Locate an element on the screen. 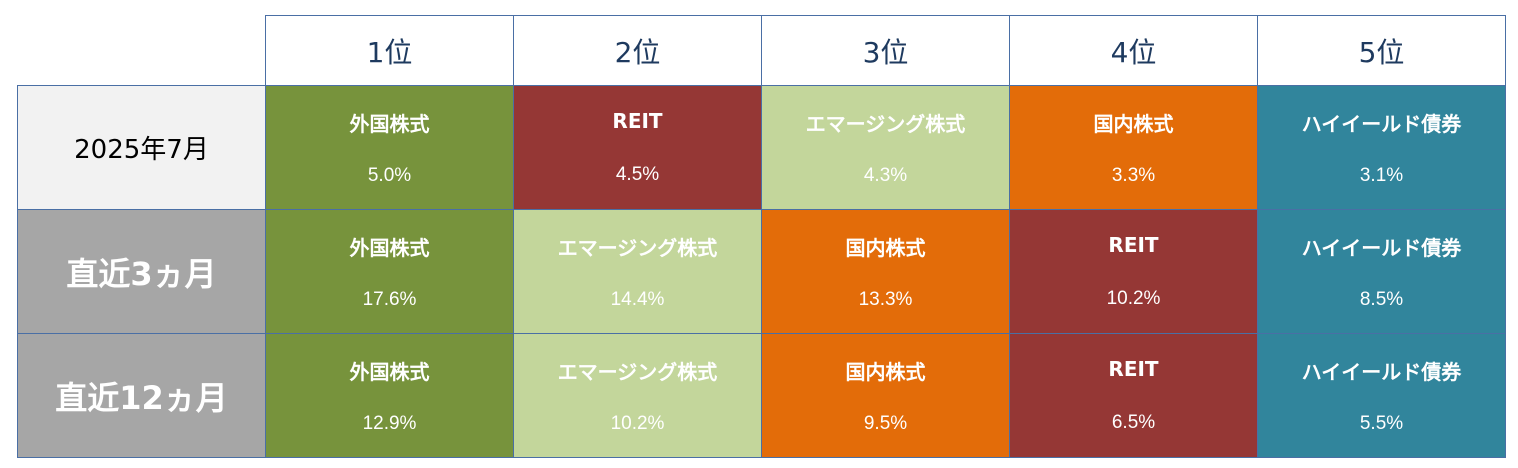 This screenshot has height=468, width=1518. header-row: 1位 2位 3位 4位 5位 is located at coordinates (761, 50).